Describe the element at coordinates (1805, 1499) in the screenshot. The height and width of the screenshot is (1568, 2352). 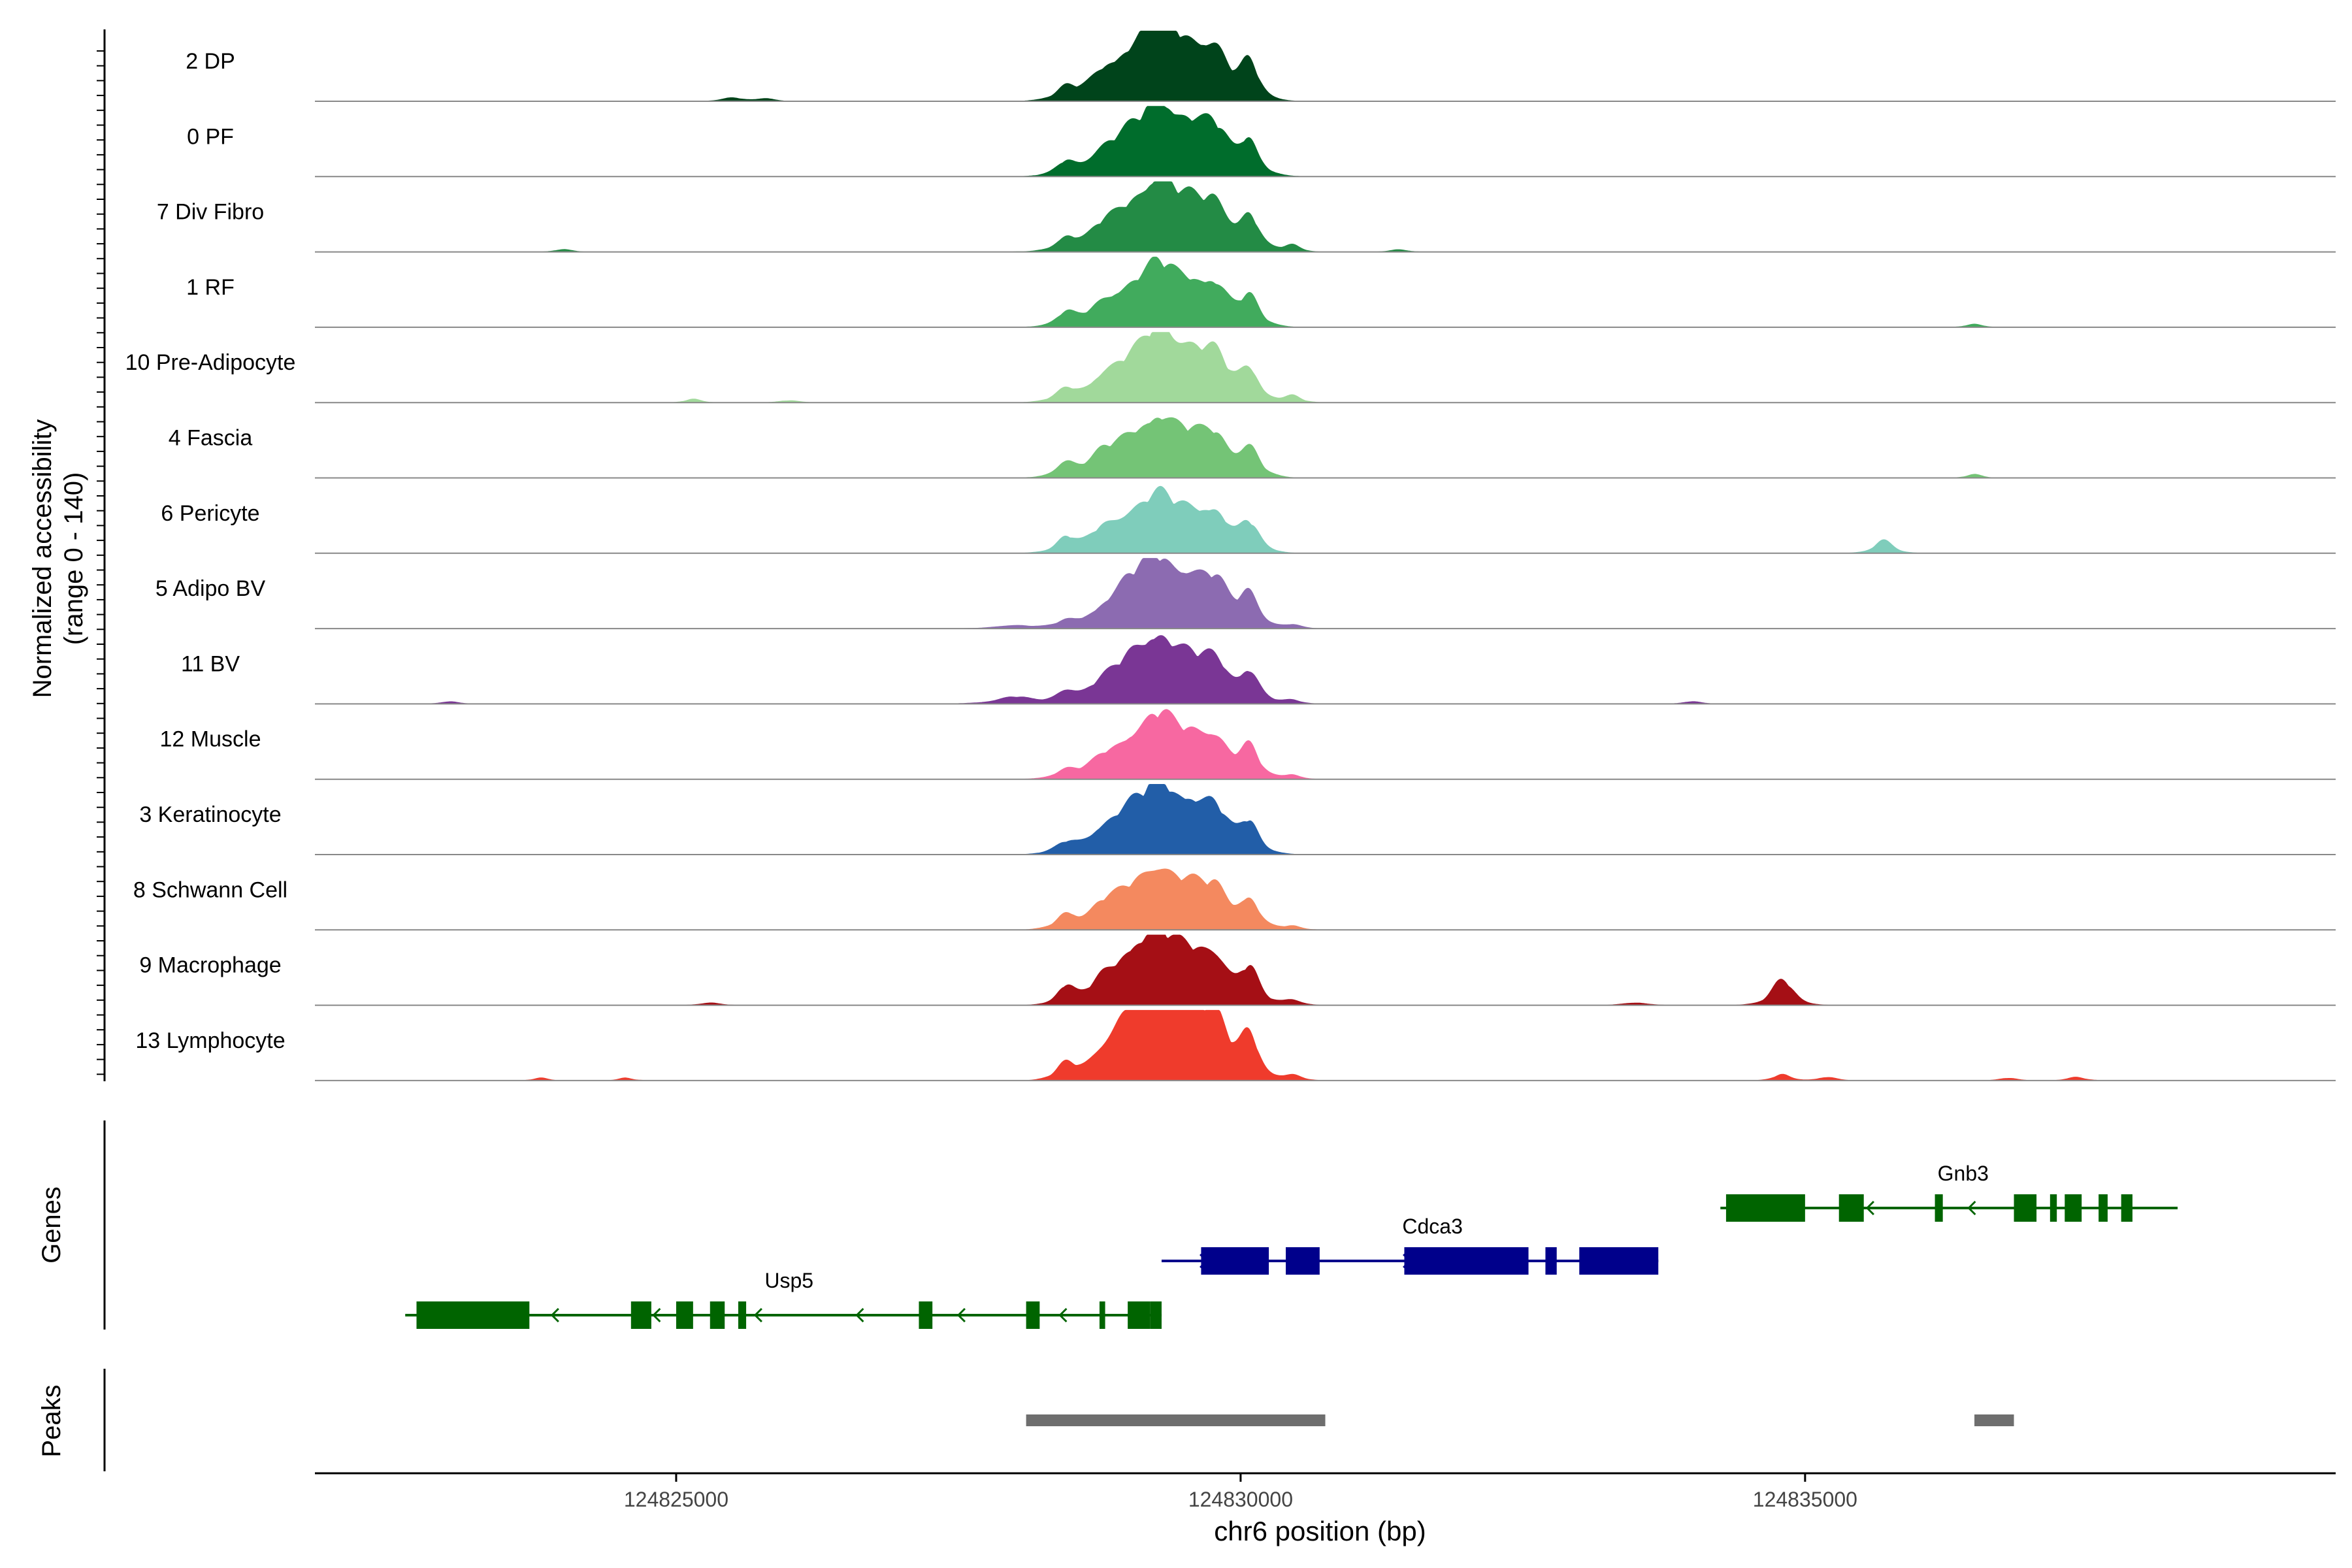
I see `x-tick-label: 124835000` at that location.